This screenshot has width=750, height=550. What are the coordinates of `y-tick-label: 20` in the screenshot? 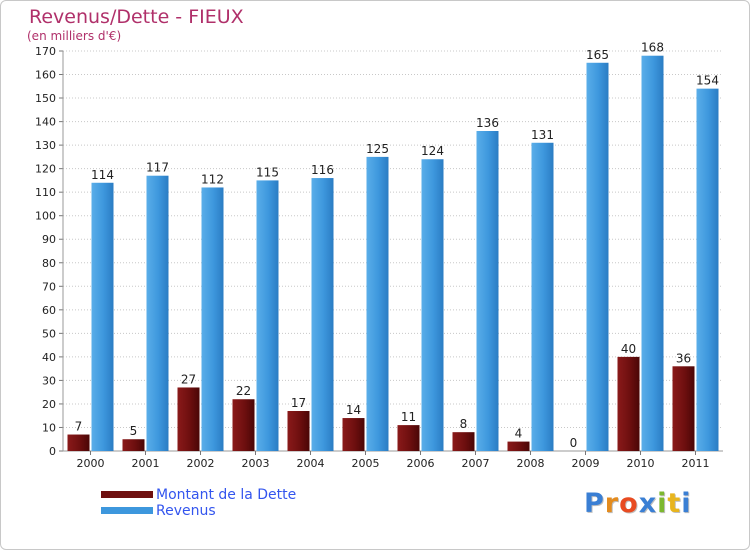 It's located at (49, 404).